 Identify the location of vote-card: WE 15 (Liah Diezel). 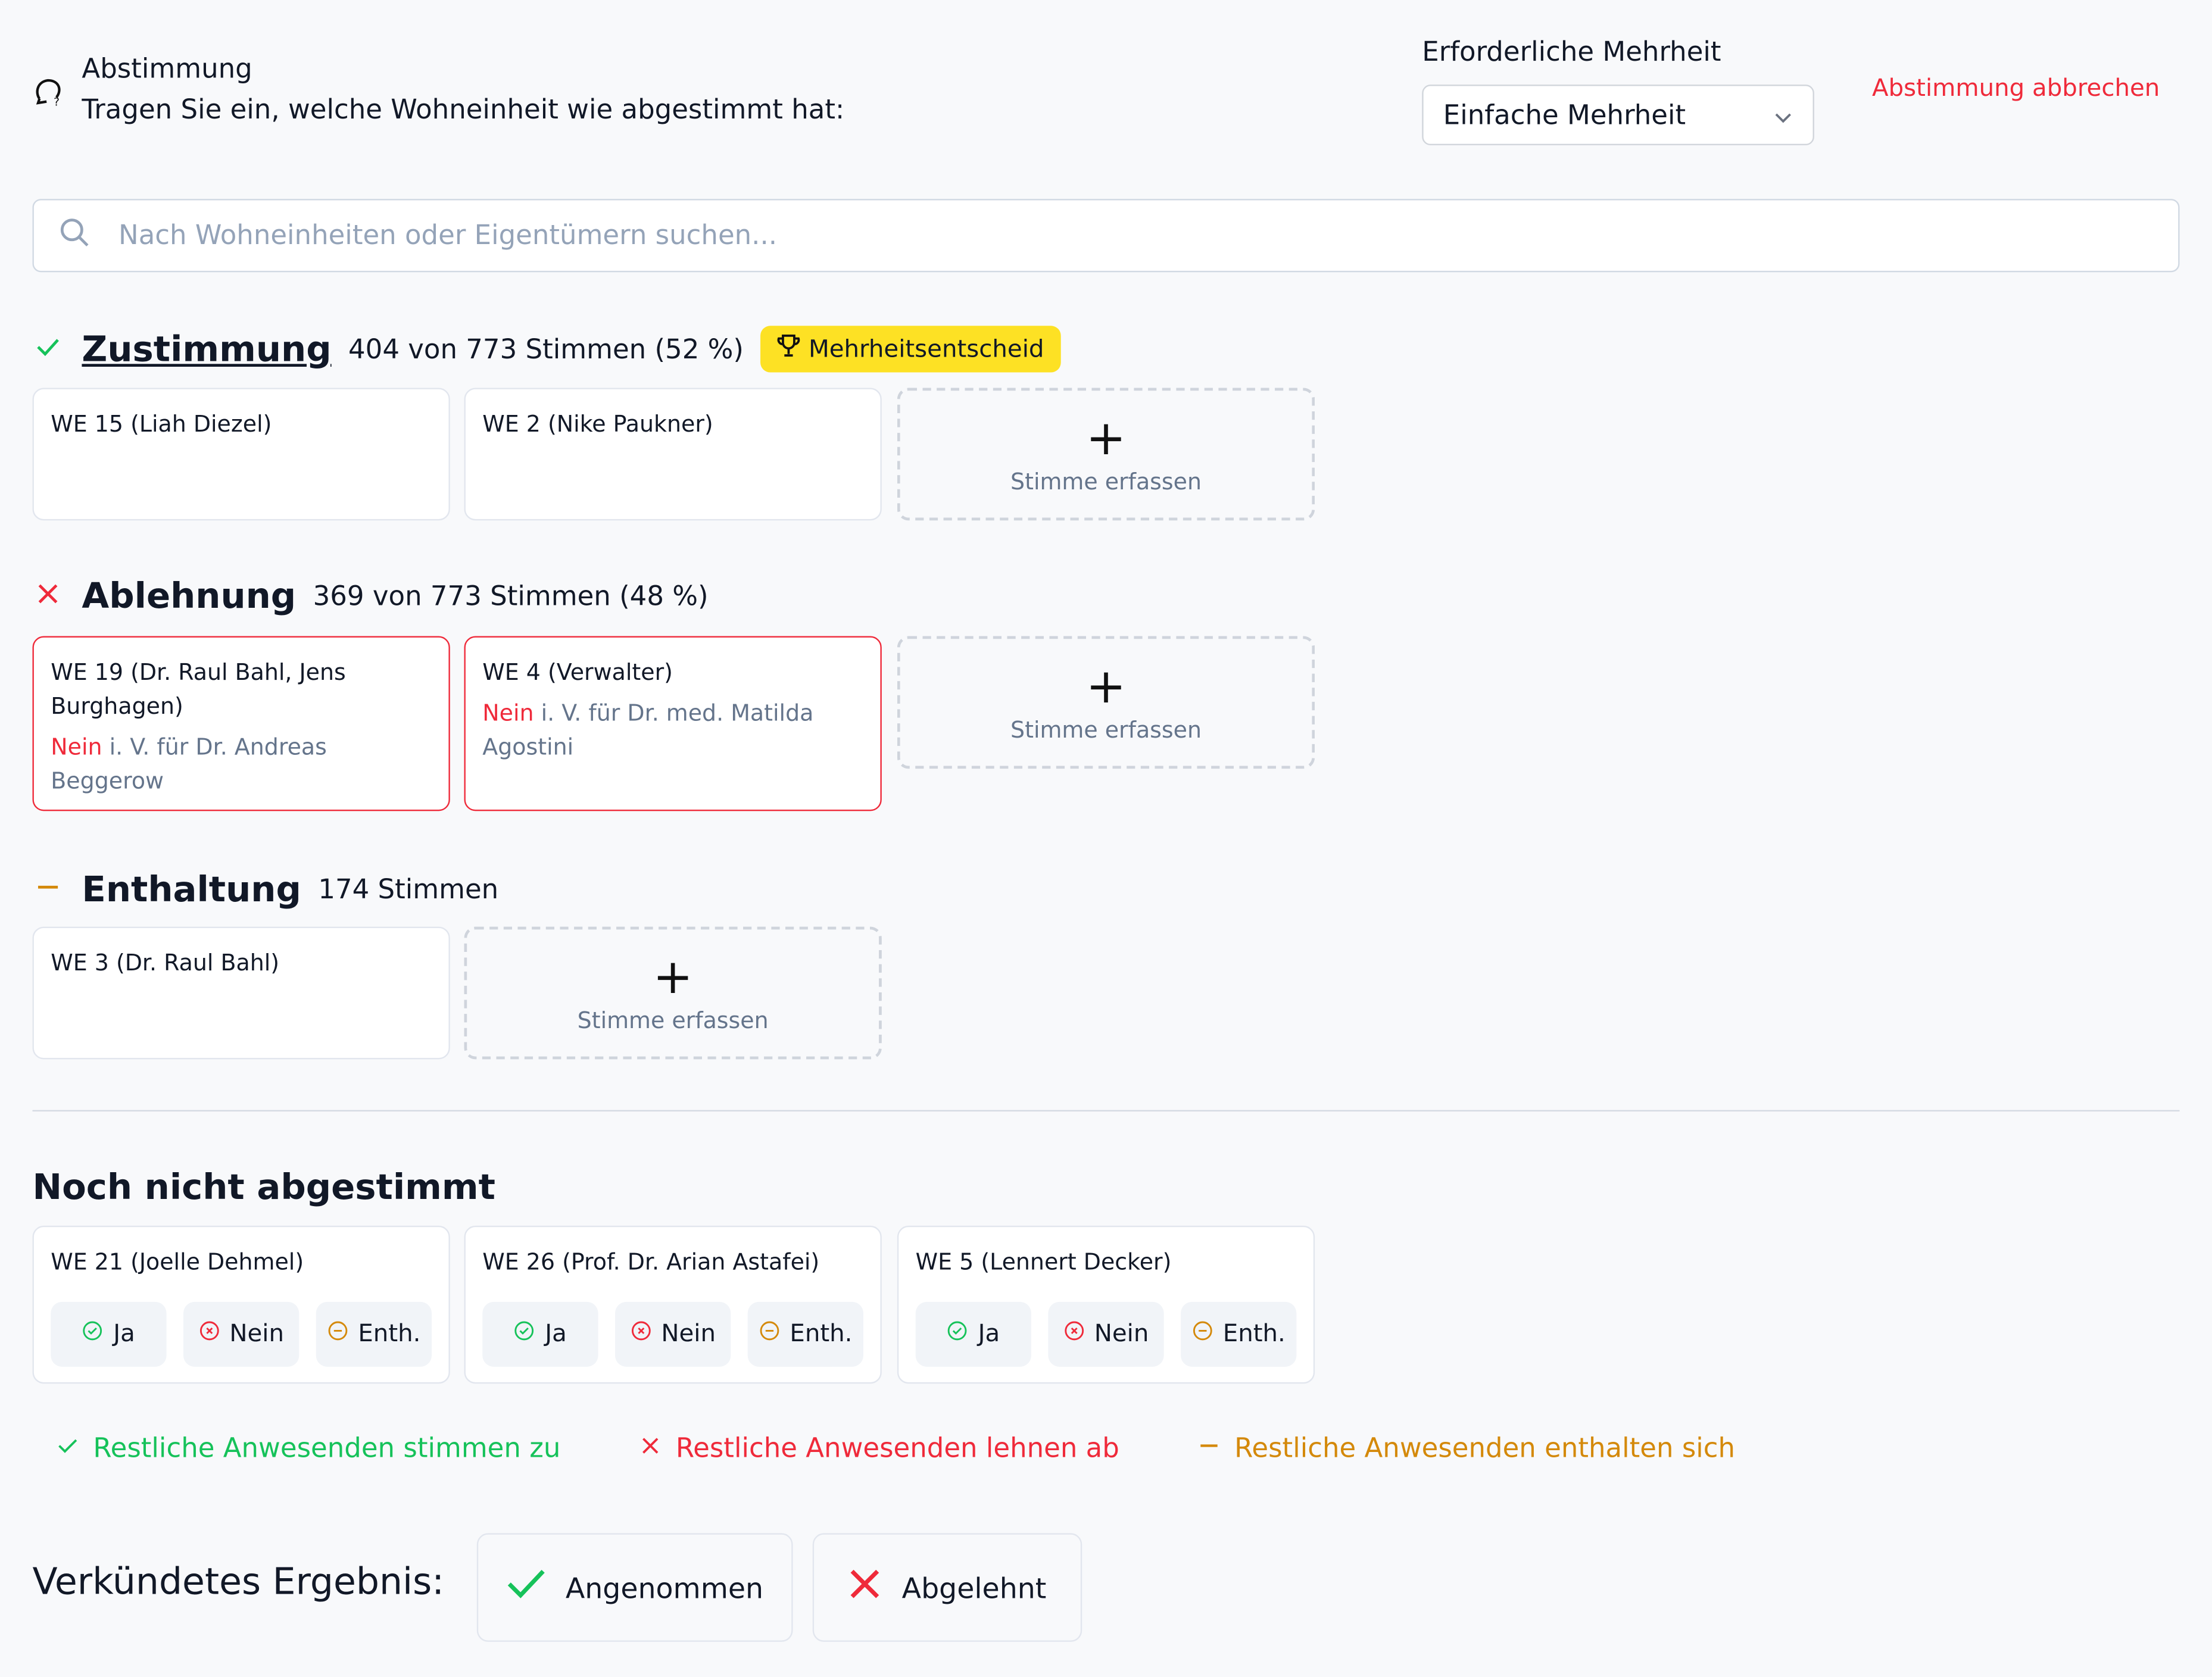
(241, 455).